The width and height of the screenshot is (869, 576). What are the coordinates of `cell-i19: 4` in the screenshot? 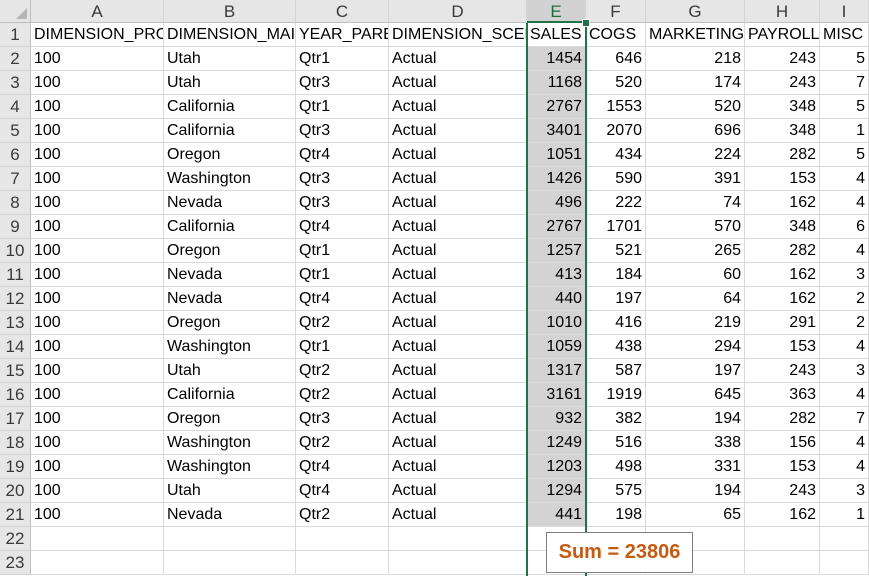 It's located at (844, 467).